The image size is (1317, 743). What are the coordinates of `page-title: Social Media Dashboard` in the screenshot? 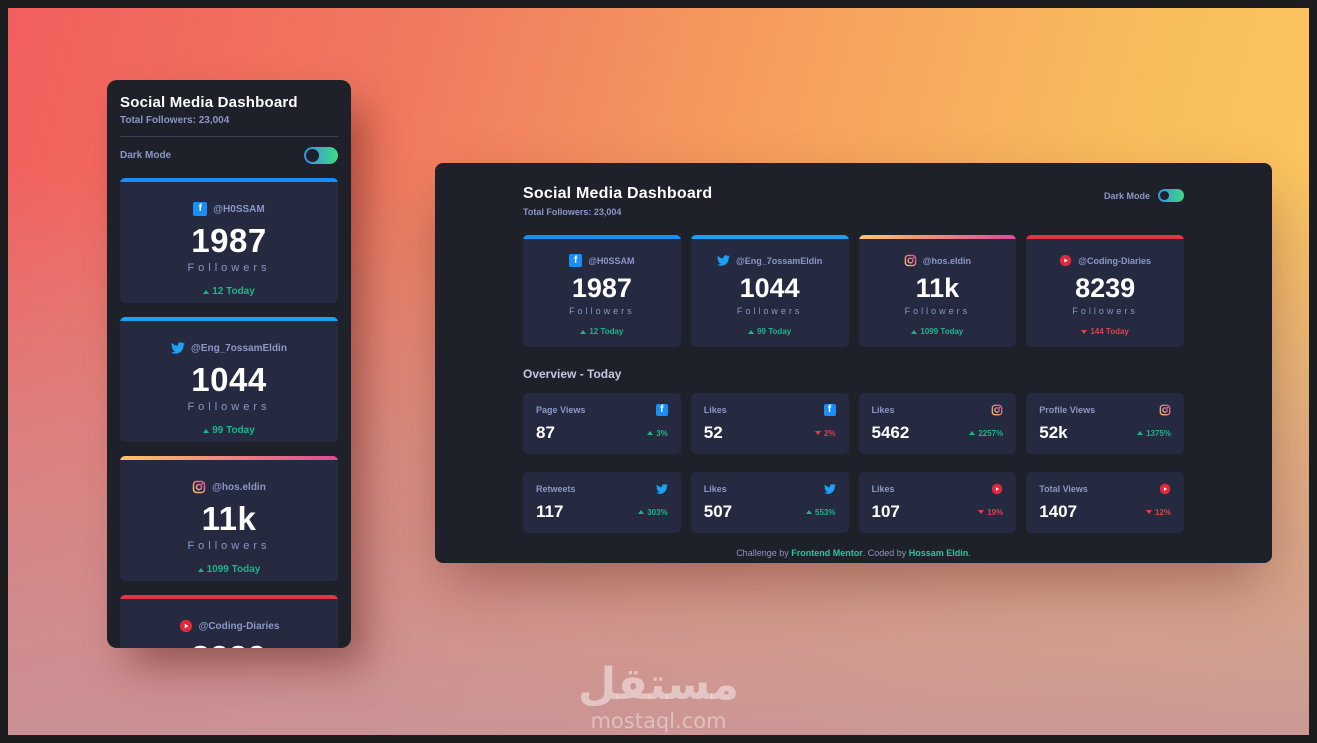 It's located at (209, 102).